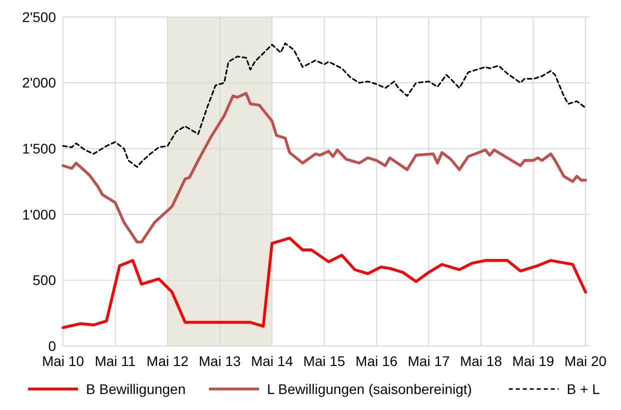  Describe the element at coordinates (39, 214) in the screenshot. I see `y-tick-label: 1'000` at that location.